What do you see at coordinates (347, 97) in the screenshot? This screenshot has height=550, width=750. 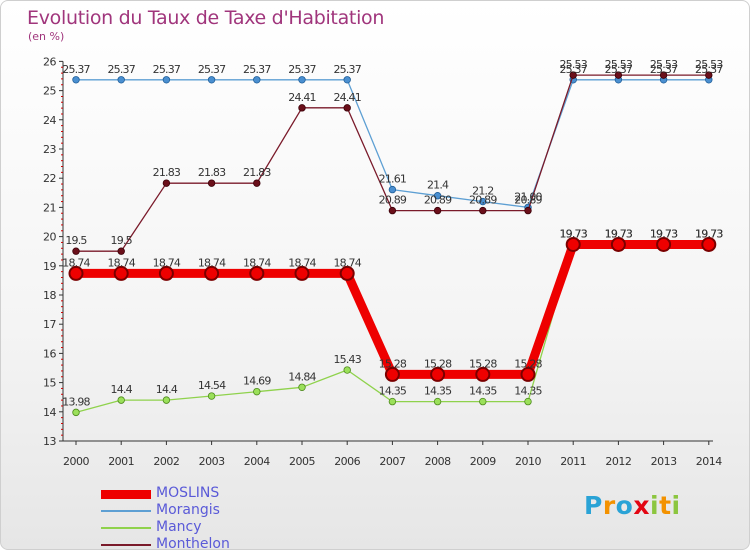 I see `data-label-monthelon: 24.41` at bounding box center [347, 97].